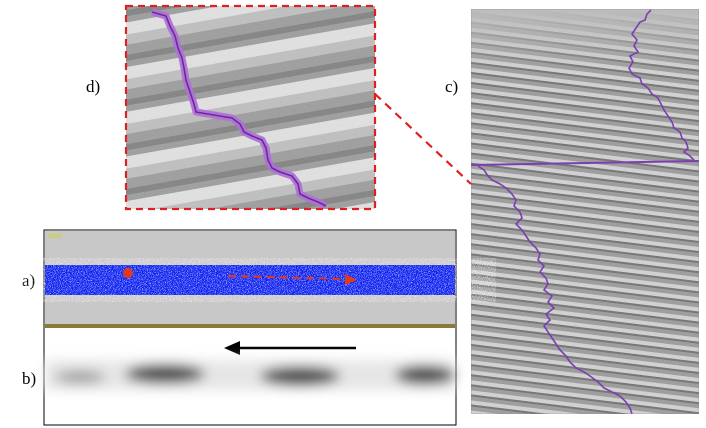  What do you see at coordinates (29, 378) in the screenshot?
I see `panel-label-b: b)` at bounding box center [29, 378].